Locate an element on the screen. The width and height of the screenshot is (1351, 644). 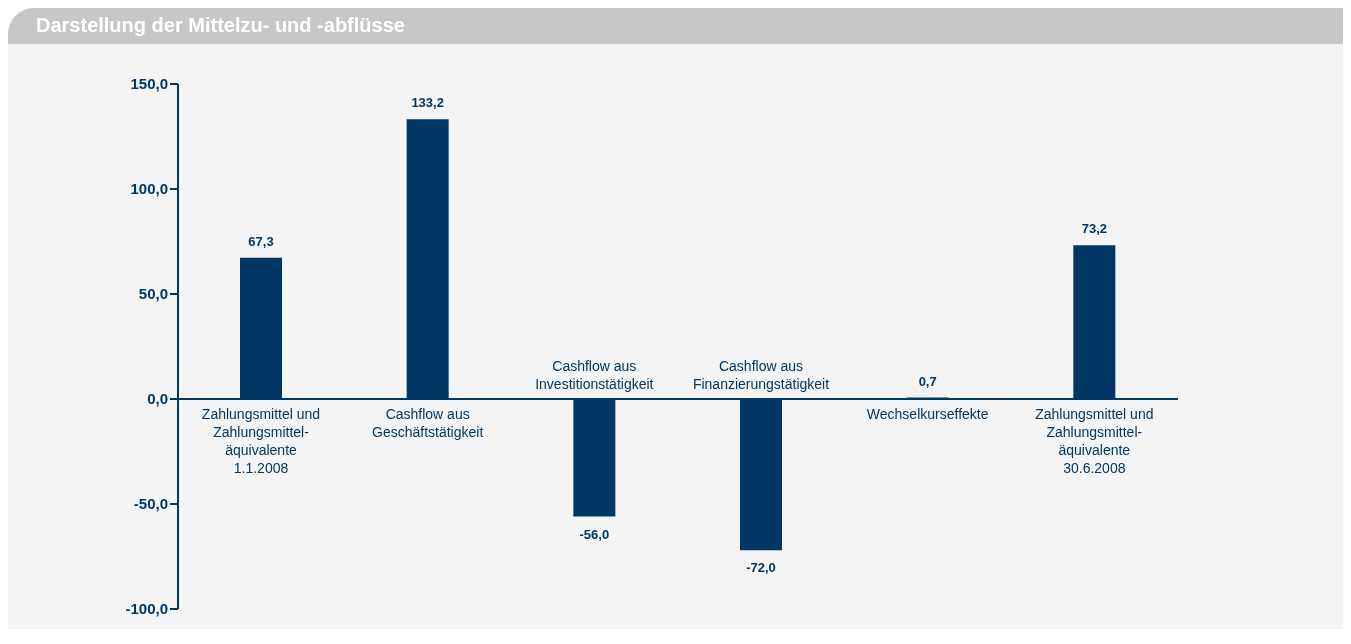
data-label: 67,3 is located at coordinates (261, 241).